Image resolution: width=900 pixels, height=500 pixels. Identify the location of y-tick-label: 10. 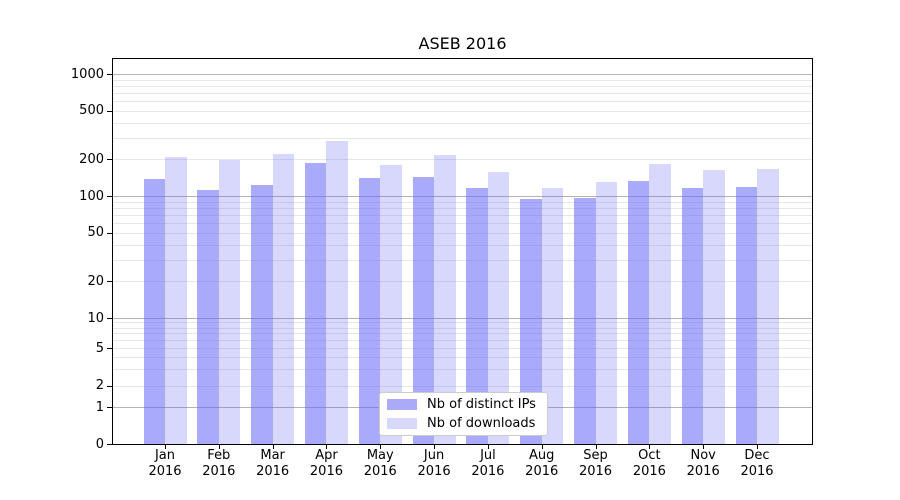
(95, 318).